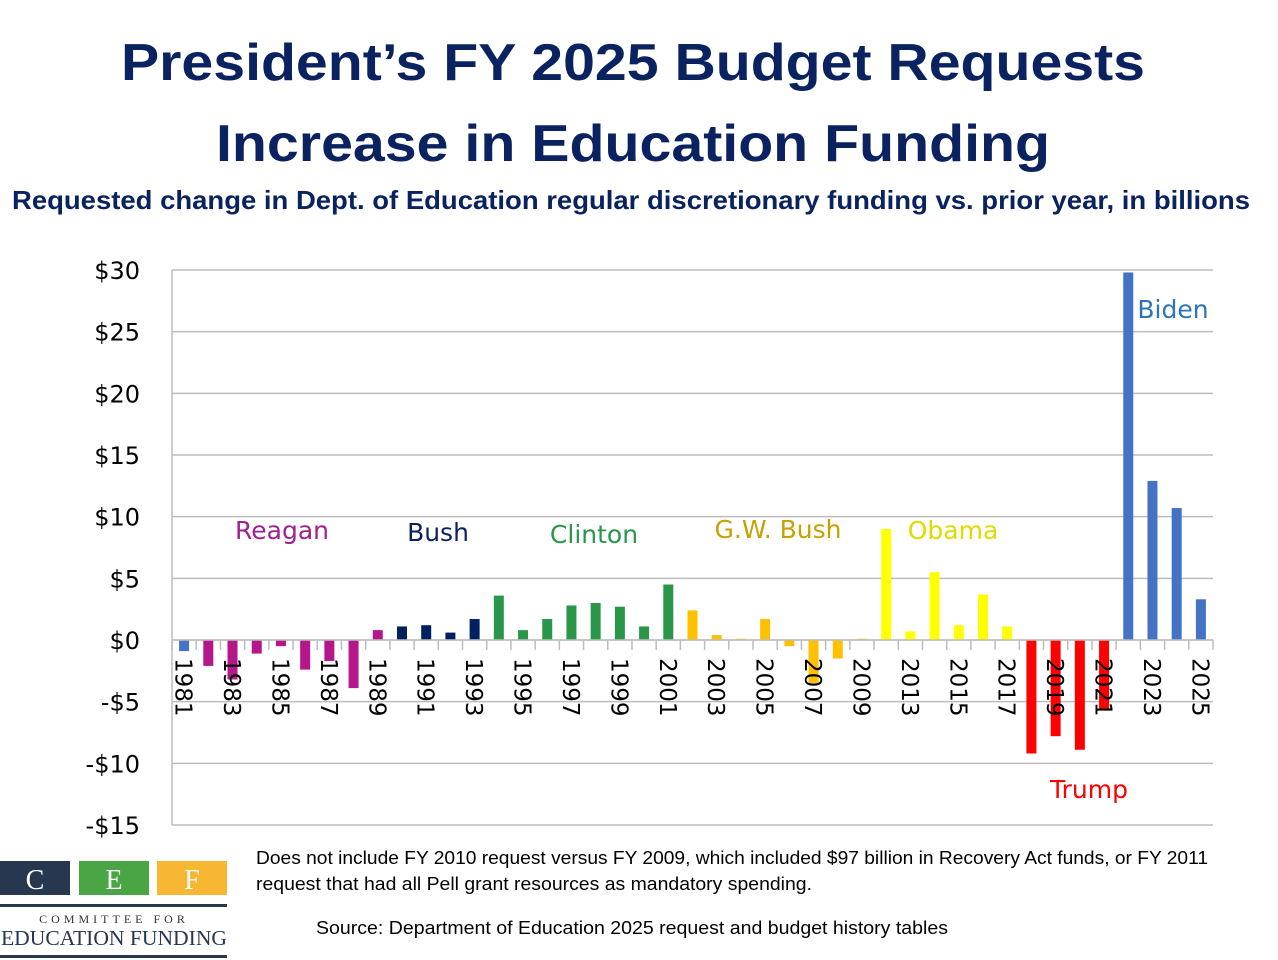 The image size is (1278, 960). I want to click on y-tick-label: $30, so click(117, 271).